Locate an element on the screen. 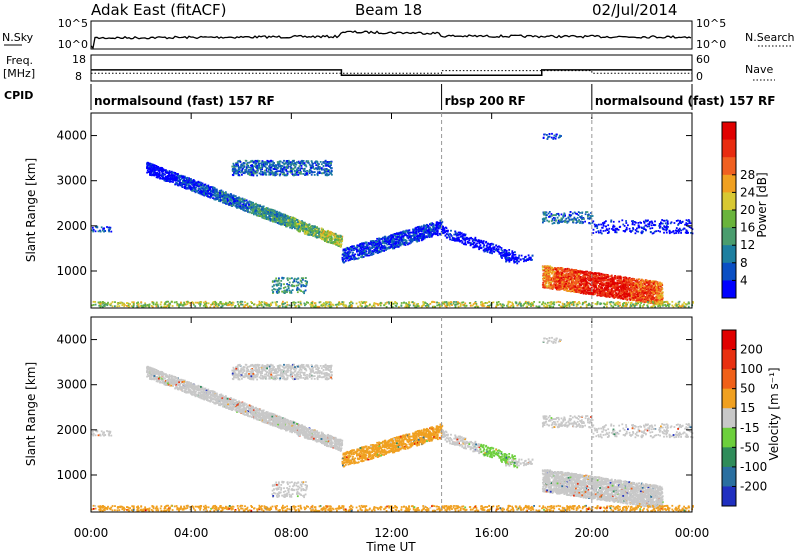  colorbar-tick-label: 15 is located at coordinates (747, 408).